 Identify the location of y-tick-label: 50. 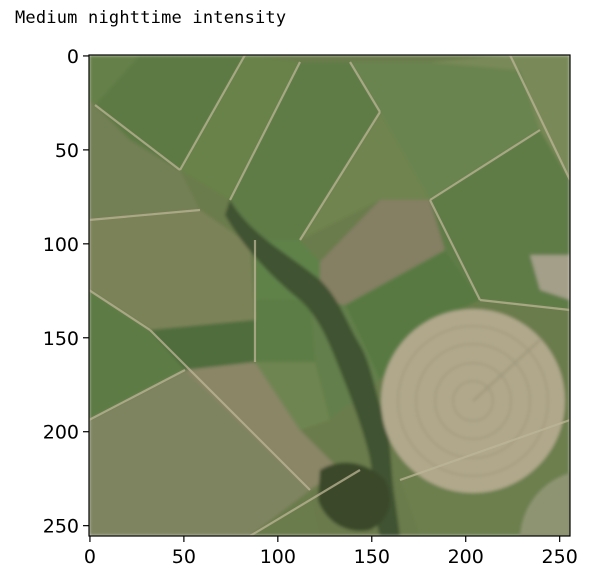
(67, 151).